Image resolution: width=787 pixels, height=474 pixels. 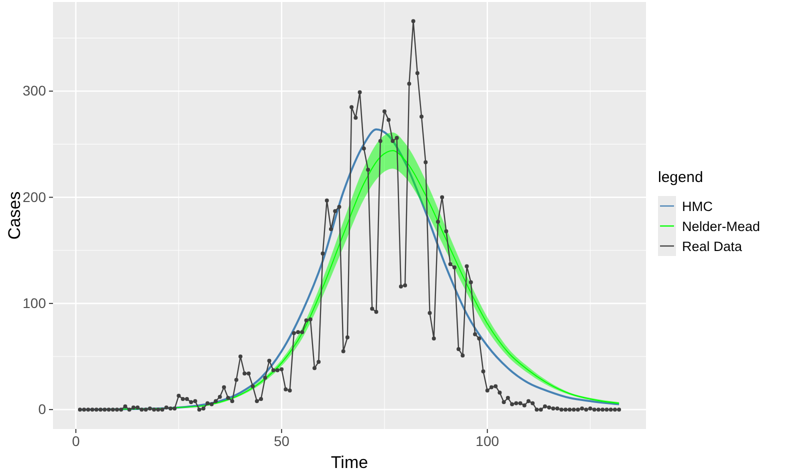 I want to click on legend-label: Nelder-Mead, so click(x=721, y=226).